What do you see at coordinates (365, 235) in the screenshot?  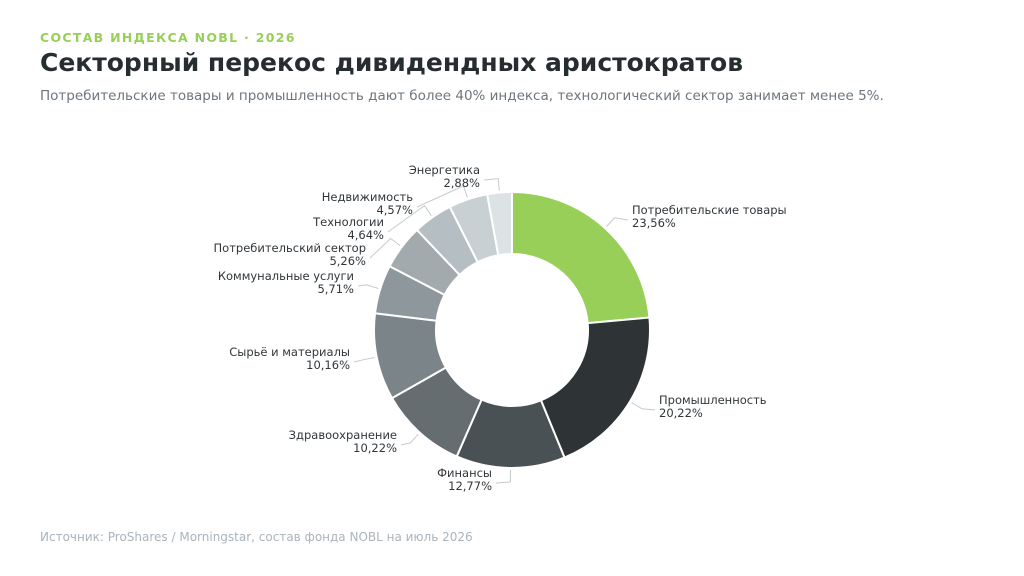 I see `slice-value: 4,64%` at bounding box center [365, 235].